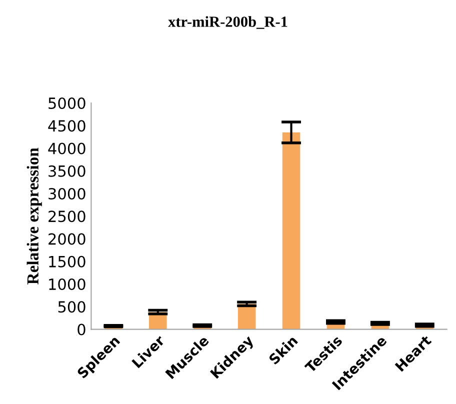 The height and width of the screenshot is (404, 456). What do you see at coordinates (67, 148) in the screenshot?
I see `y-tick-label: 4000` at bounding box center [67, 148].